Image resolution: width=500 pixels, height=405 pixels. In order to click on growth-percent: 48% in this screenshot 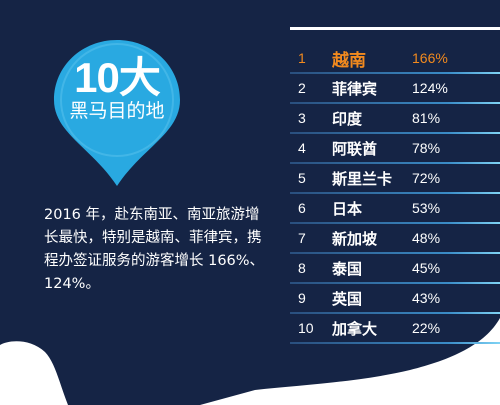, I will do `click(426, 238)`.